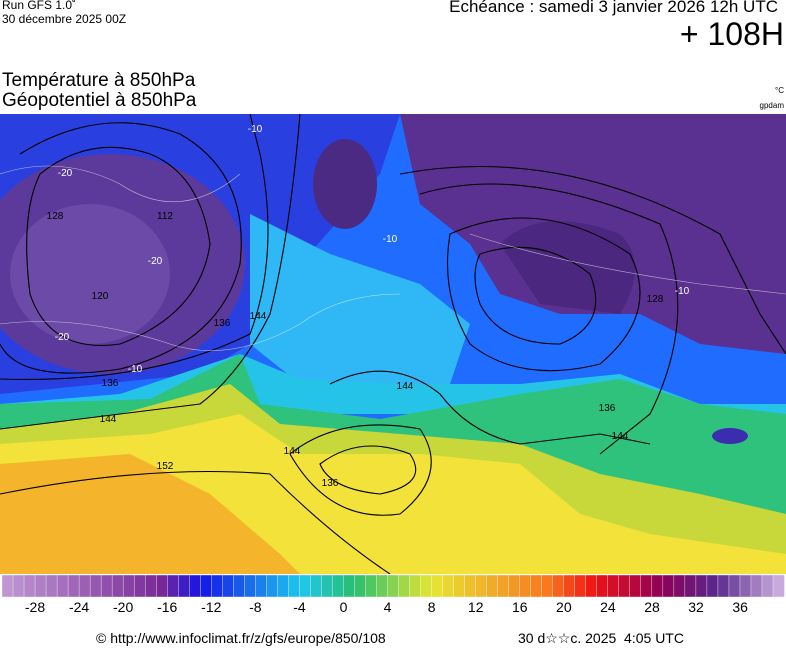 The image size is (786, 648). I want to click on colorbar-label: 32, so click(696, 606).